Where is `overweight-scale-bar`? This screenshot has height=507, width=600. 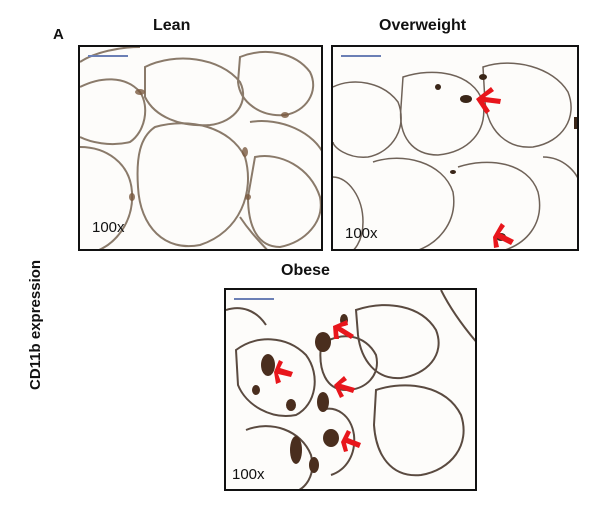
overweight-scale-bar is located at coordinates (361, 56).